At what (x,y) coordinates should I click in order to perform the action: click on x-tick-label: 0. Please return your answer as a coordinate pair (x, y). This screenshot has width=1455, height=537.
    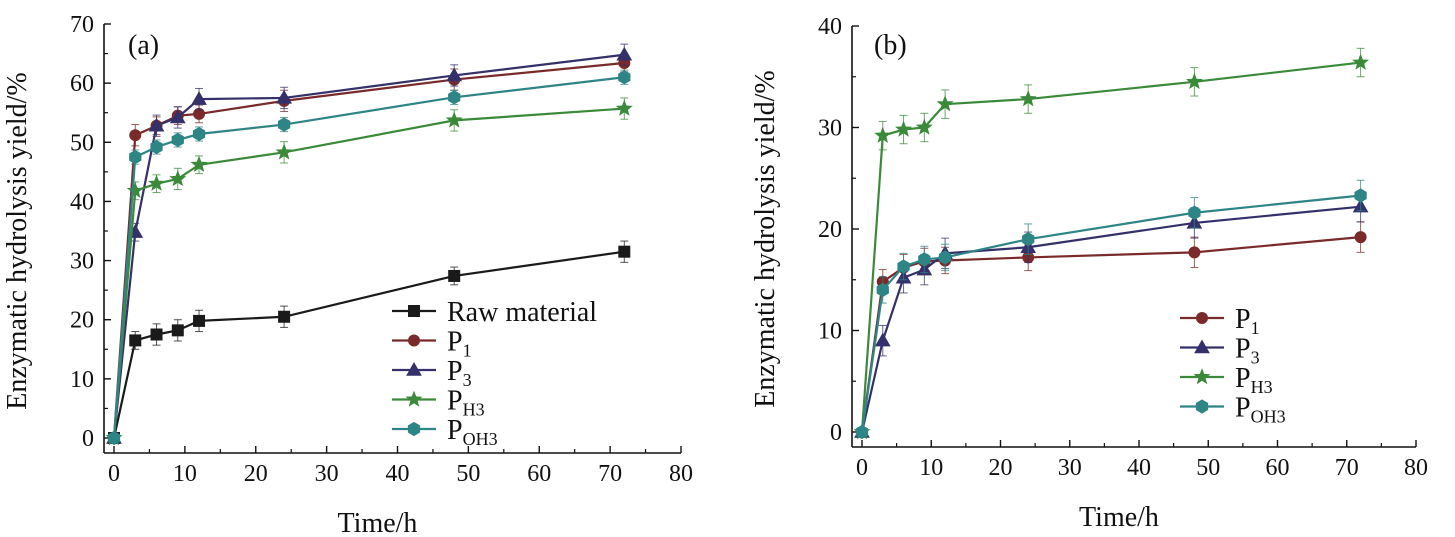
    Looking at the image, I should click on (114, 474).